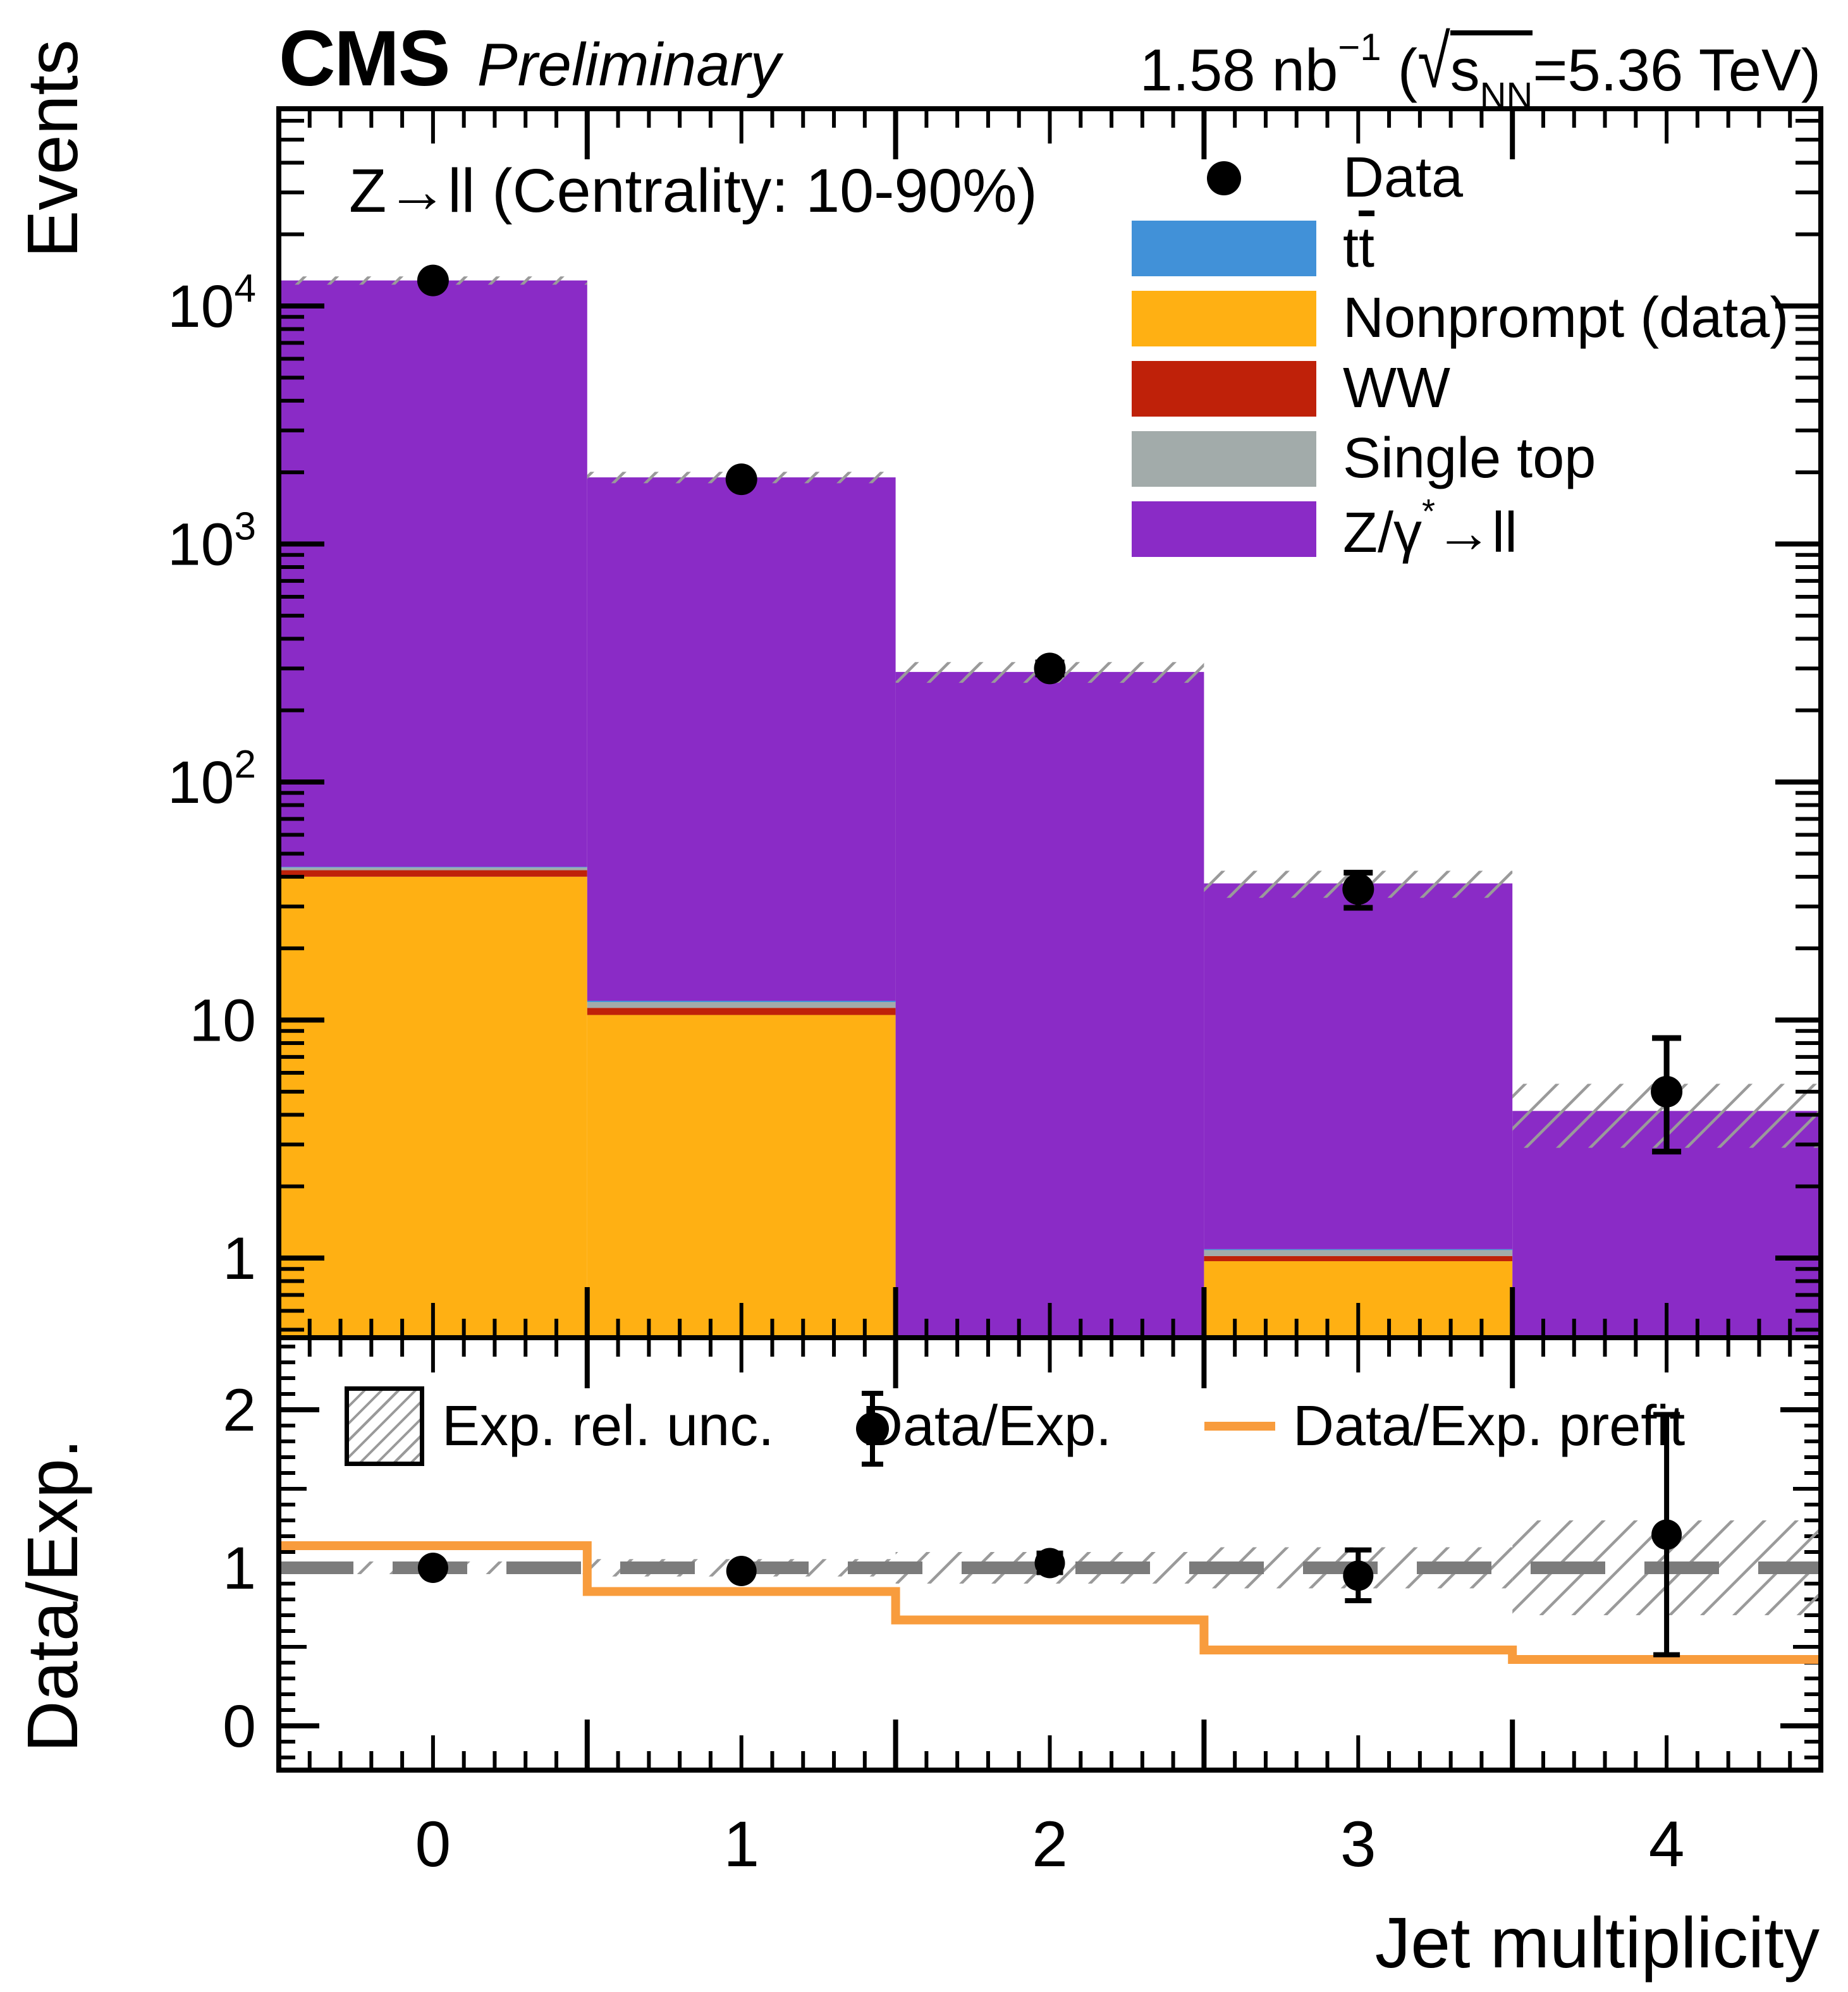 The width and height of the screenshot is (1848, 1992). I want to click on main-y-axis-title: Events, so click(52, 148).